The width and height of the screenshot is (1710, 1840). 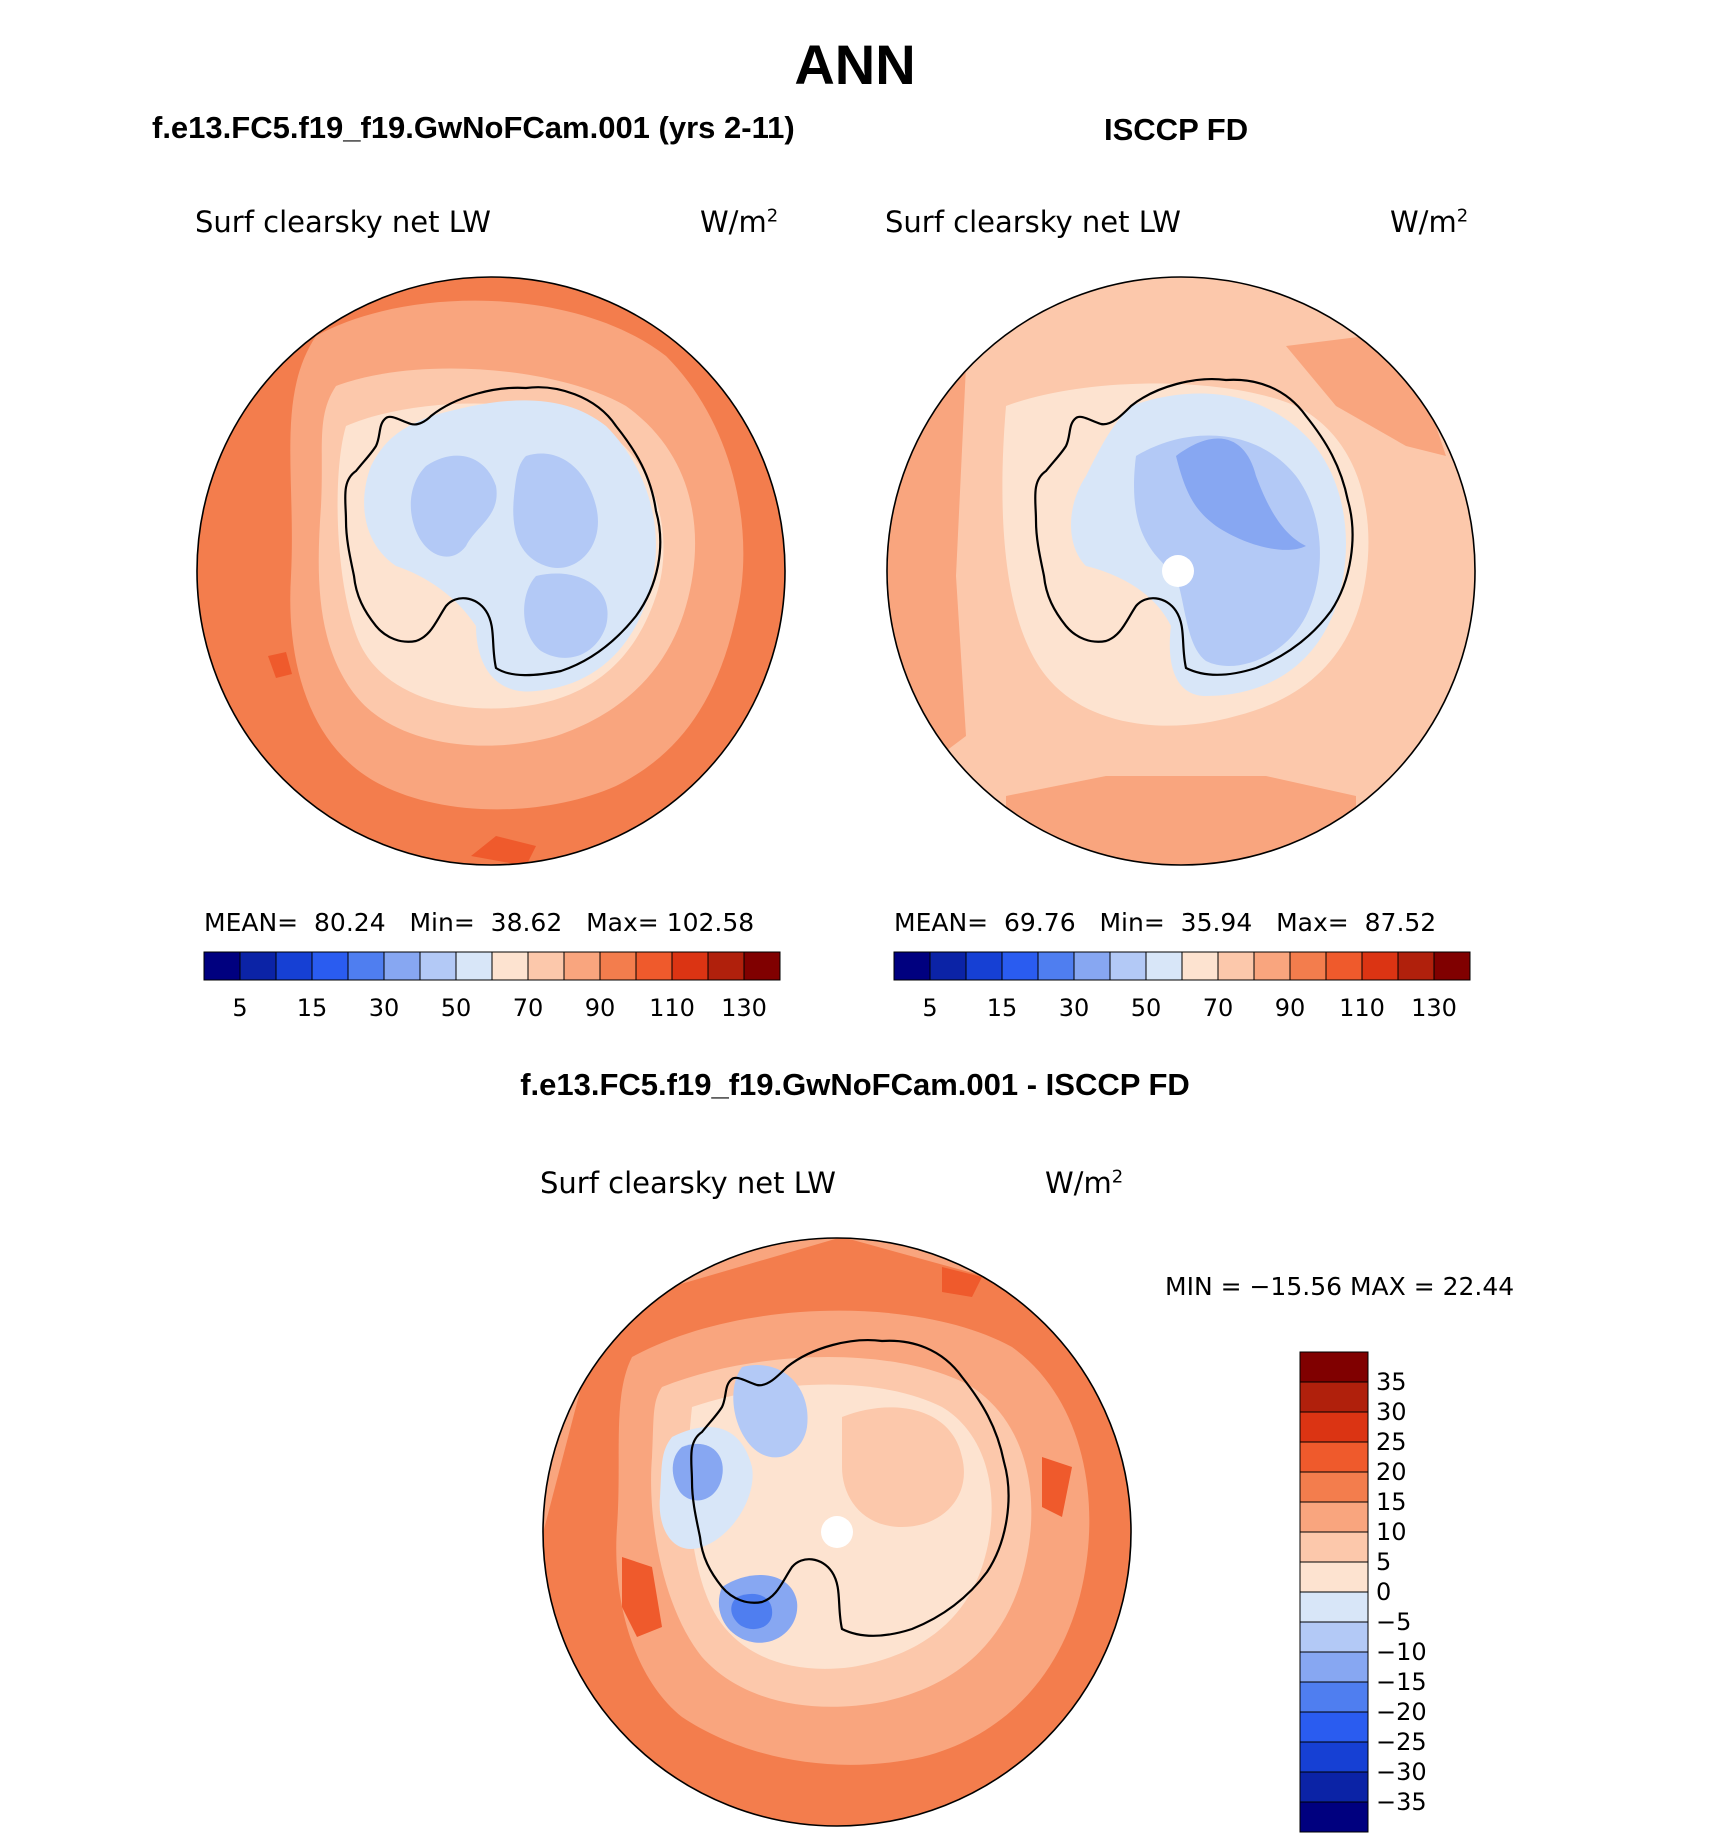 What do you see at coordinates (1401, 1772) in the screenshot?
I see `diff-colorbar-tick-label: −30` at bounding box center [1401, 1772].